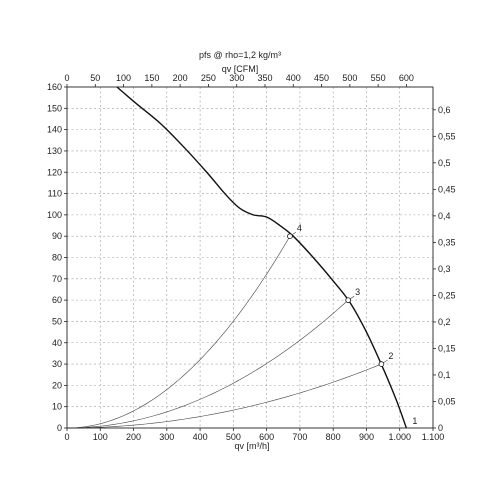  Describe the element at coordinates (444, 322) in the screenshot. I see `y2-tick-label: 0,2` at that location.